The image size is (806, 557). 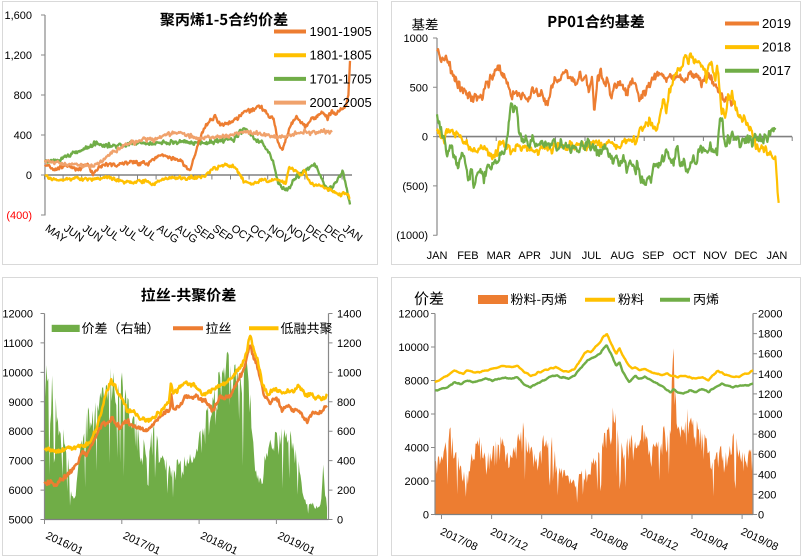 I want to click on svg-text: (1000), so click(x=412, y=236).